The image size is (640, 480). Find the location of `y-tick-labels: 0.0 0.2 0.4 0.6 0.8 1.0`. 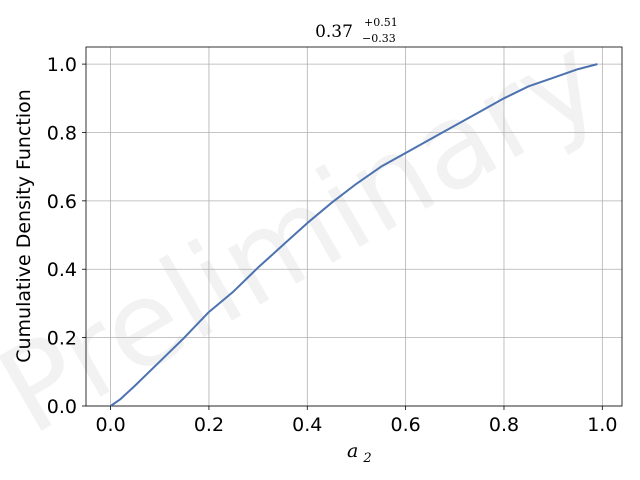

y-tick-labels: 0.0 0.2 0.4 0.6 0.8 1.0 is located at coordinates (66, 236).